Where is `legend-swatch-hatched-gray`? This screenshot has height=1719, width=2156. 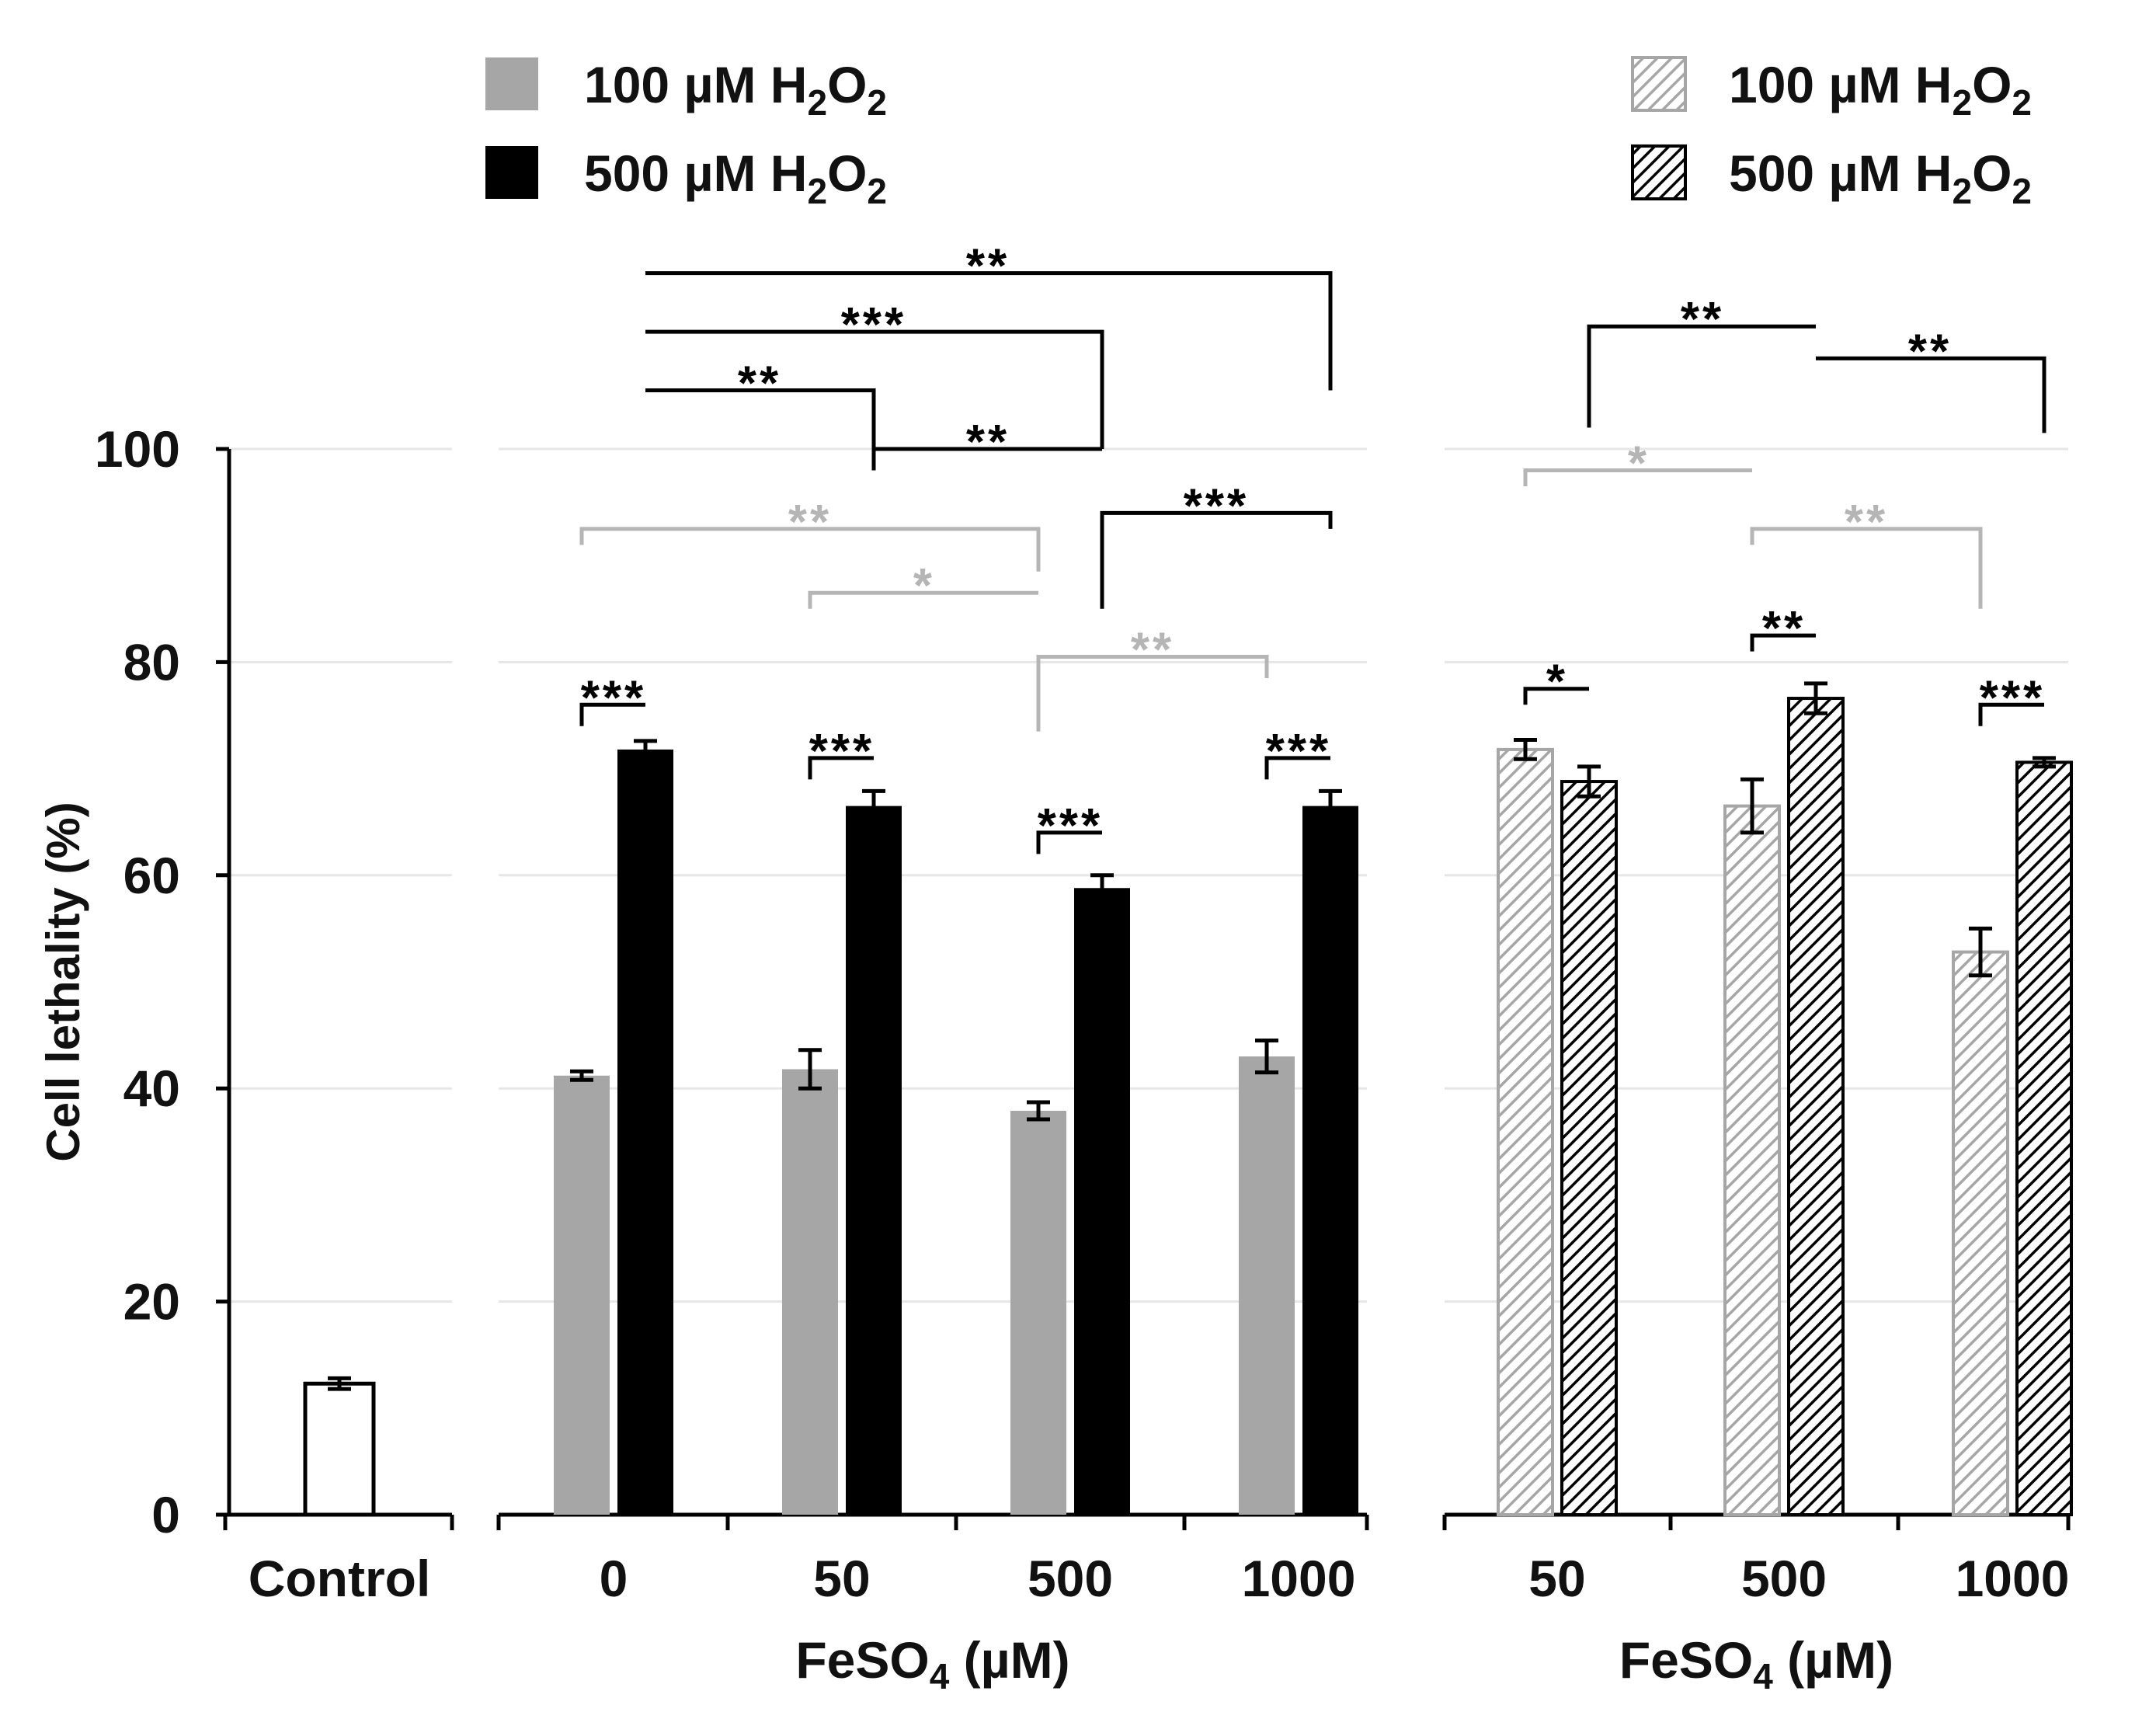
legend-swatch-hatched-gray is located at coordinates (1659, 84).